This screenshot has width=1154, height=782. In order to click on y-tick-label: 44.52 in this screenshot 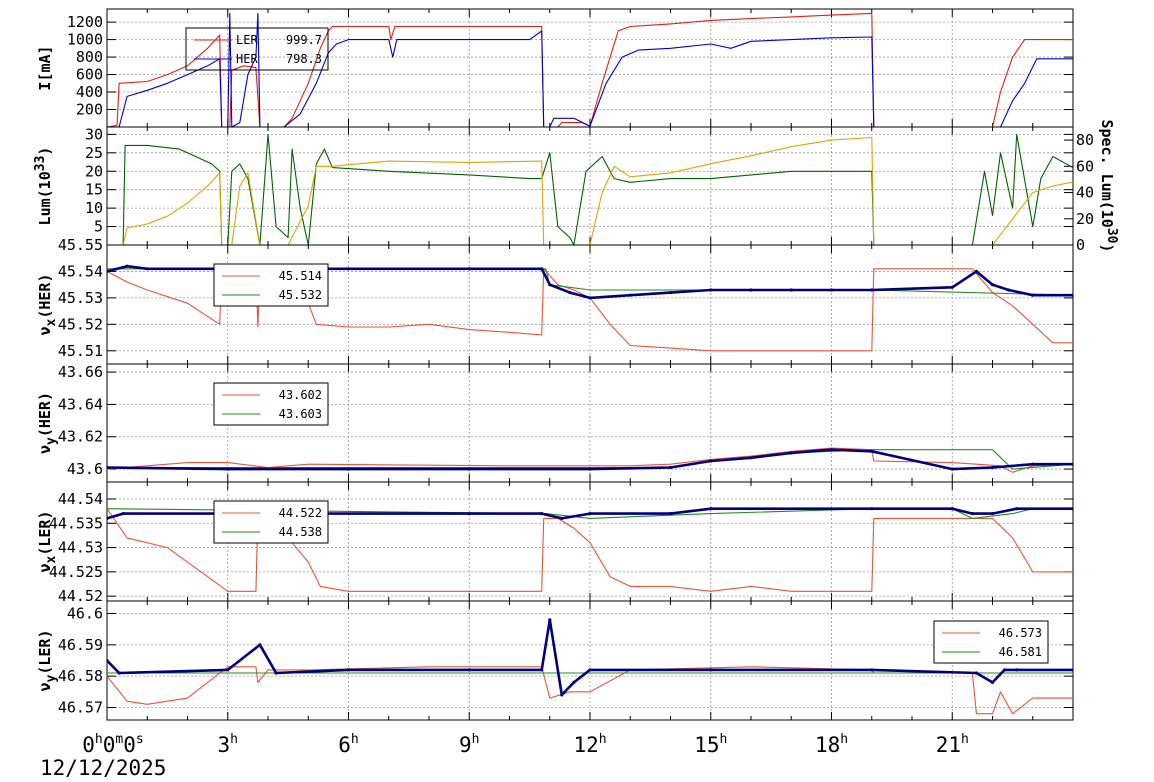, I will do `click(80, 596)`.